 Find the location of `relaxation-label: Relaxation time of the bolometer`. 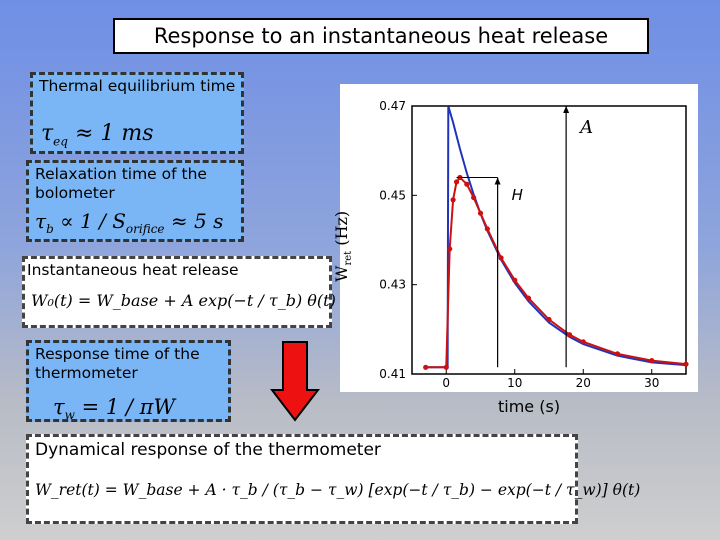

relaxation-label: Relaxation time of the bolometer is located at coordinates (121, 183).